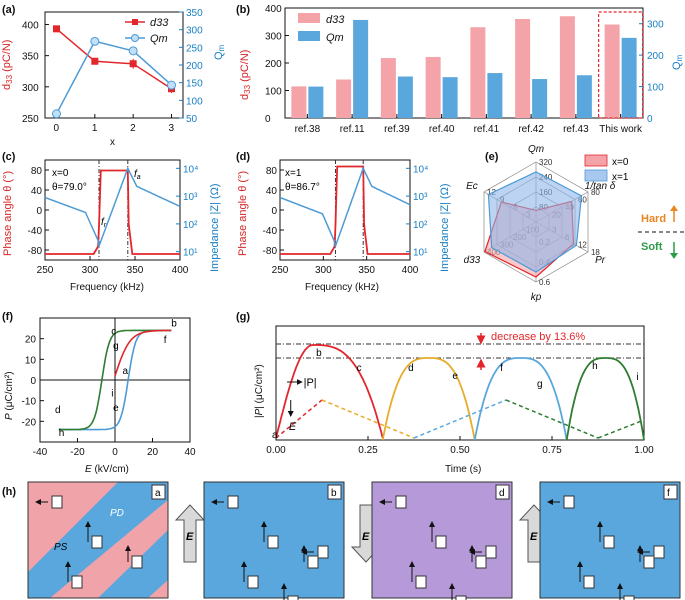  I want to click on panel-c-ylabel: Phase angle θ (°), so click(8, 213).